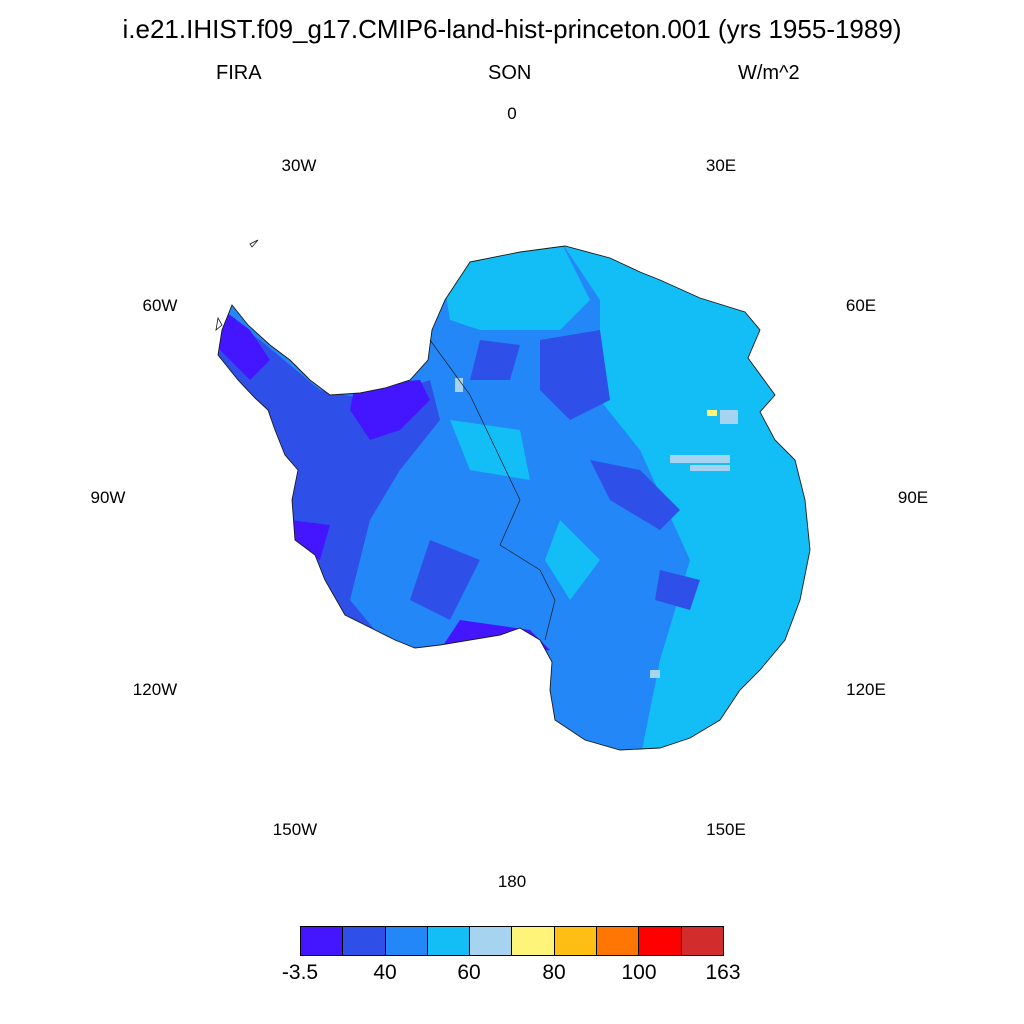 The height and width of the screenshot is (1024, 1024). I want to click on lon-label-60e: 60E, so click(861, 305).